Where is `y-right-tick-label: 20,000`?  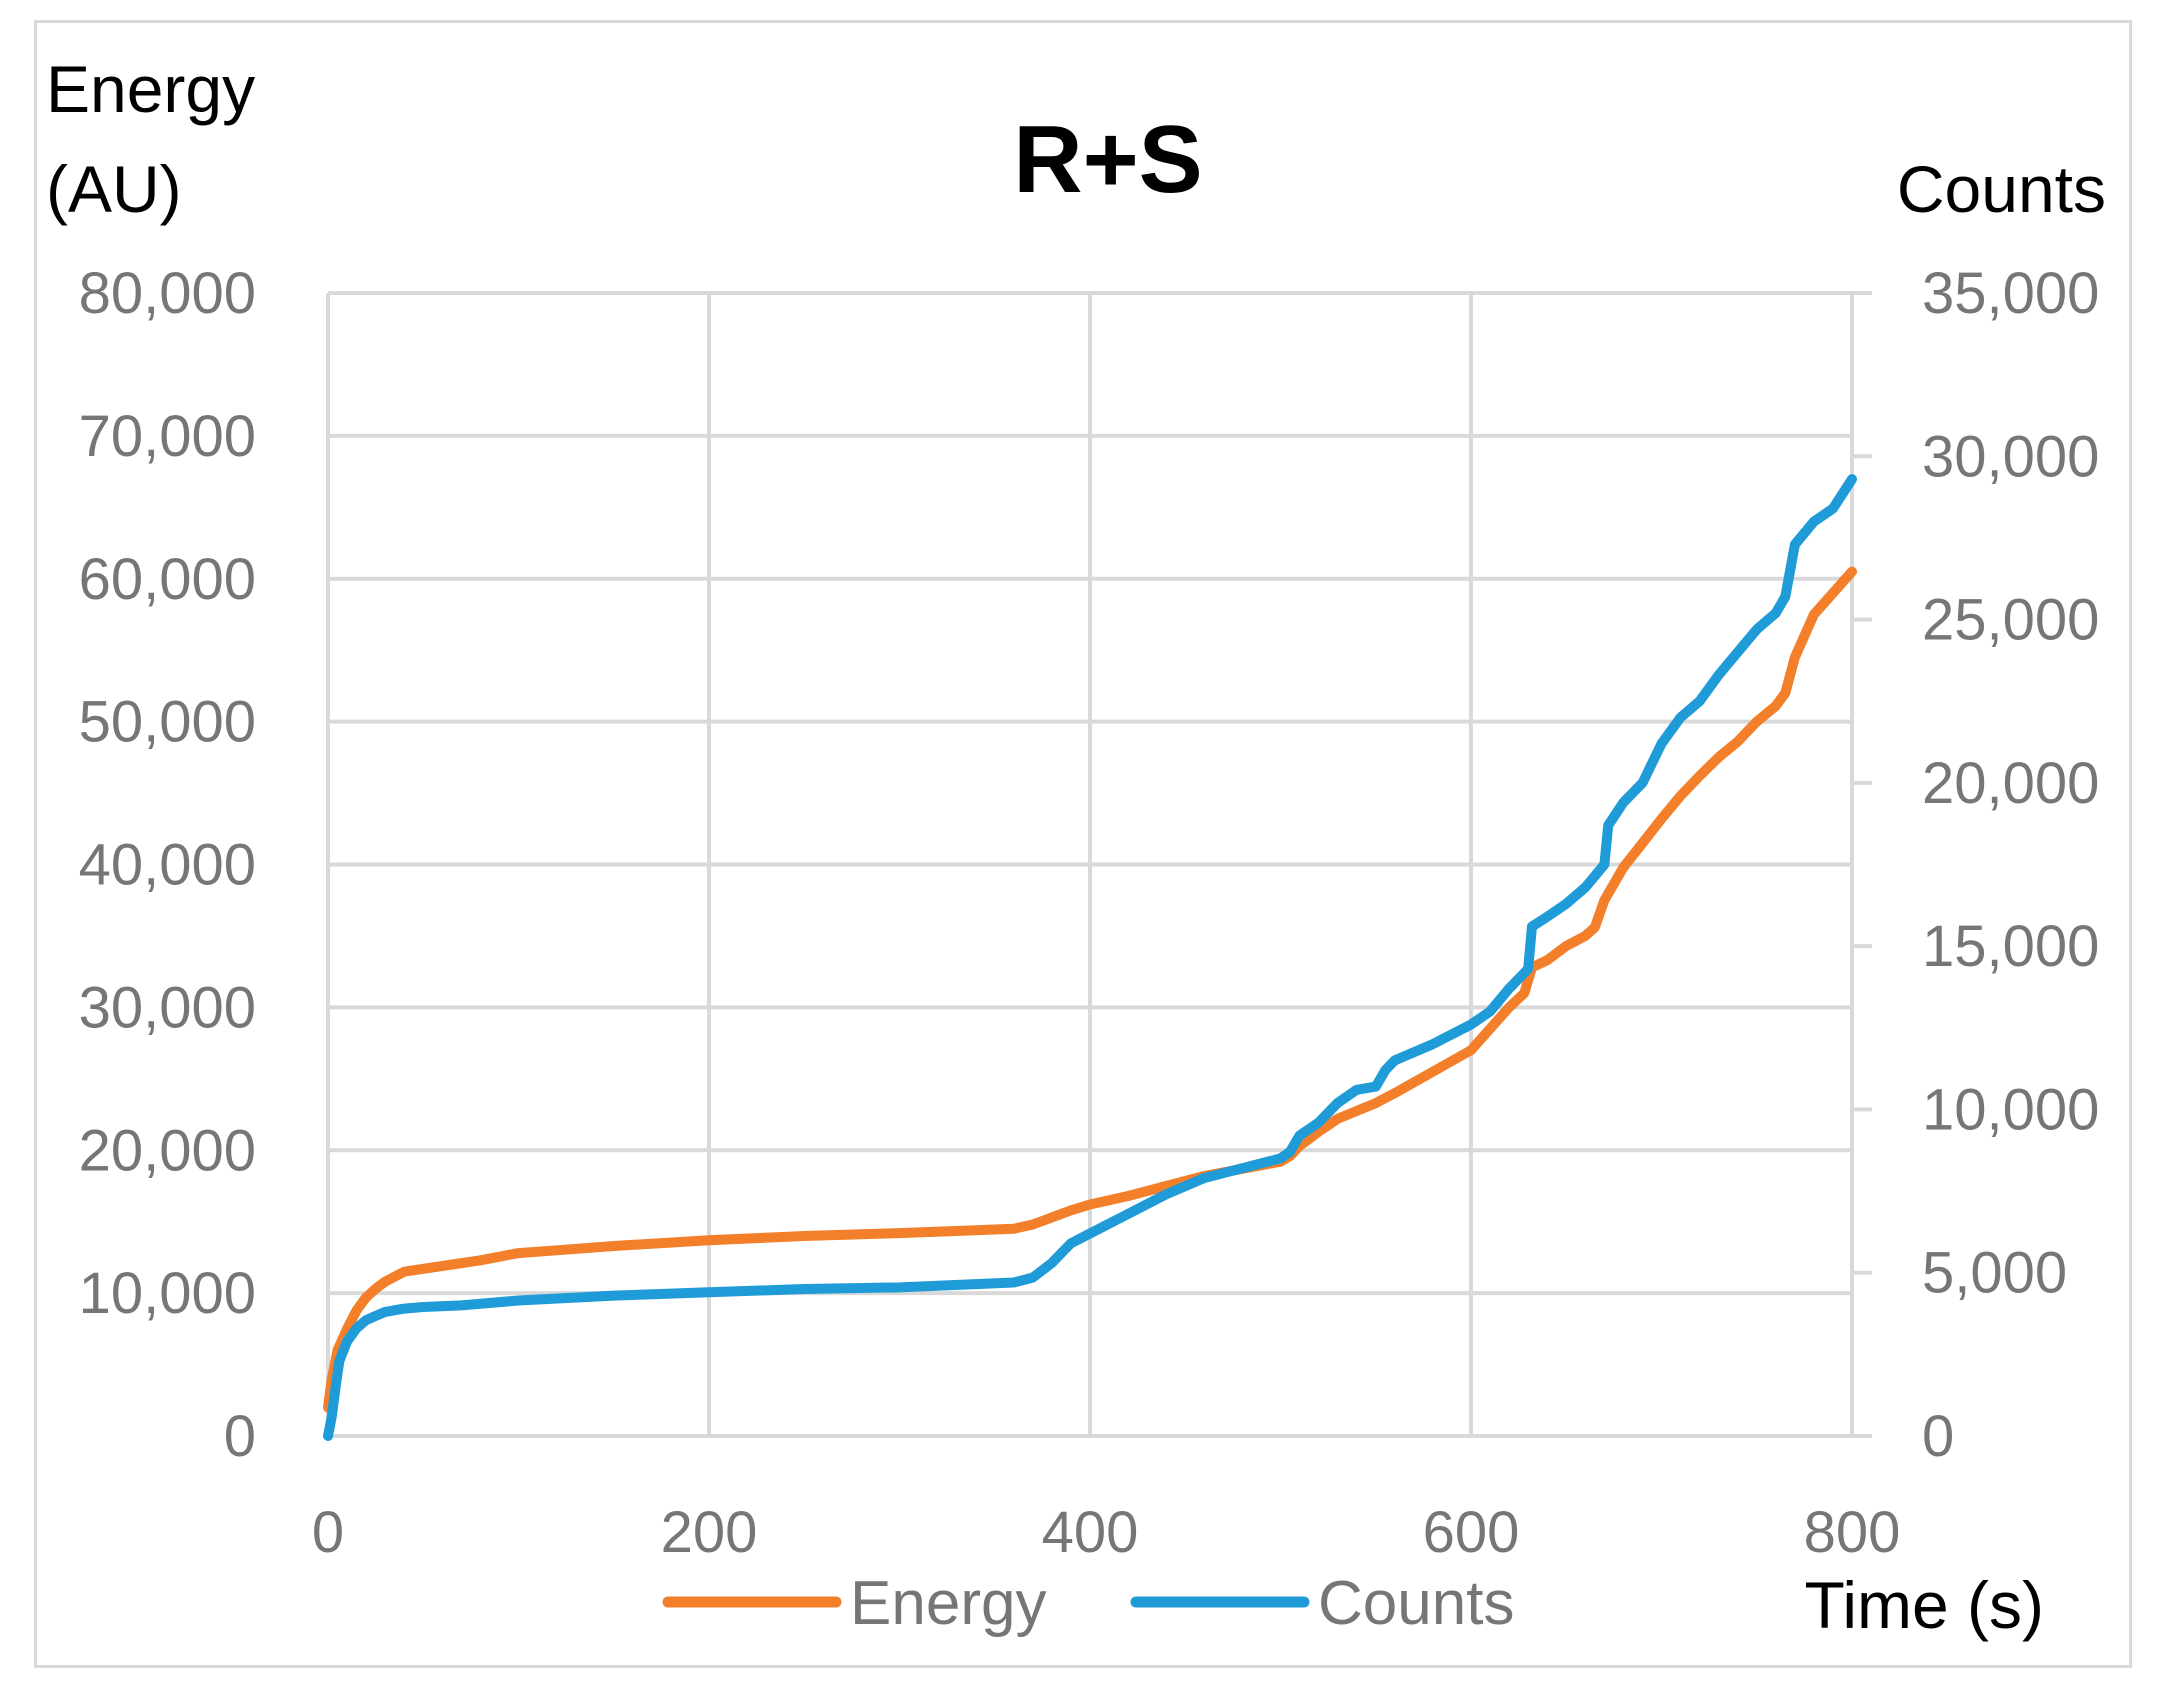 y-right-tick-label: 20,000 is located at coordinates (2010, 783).